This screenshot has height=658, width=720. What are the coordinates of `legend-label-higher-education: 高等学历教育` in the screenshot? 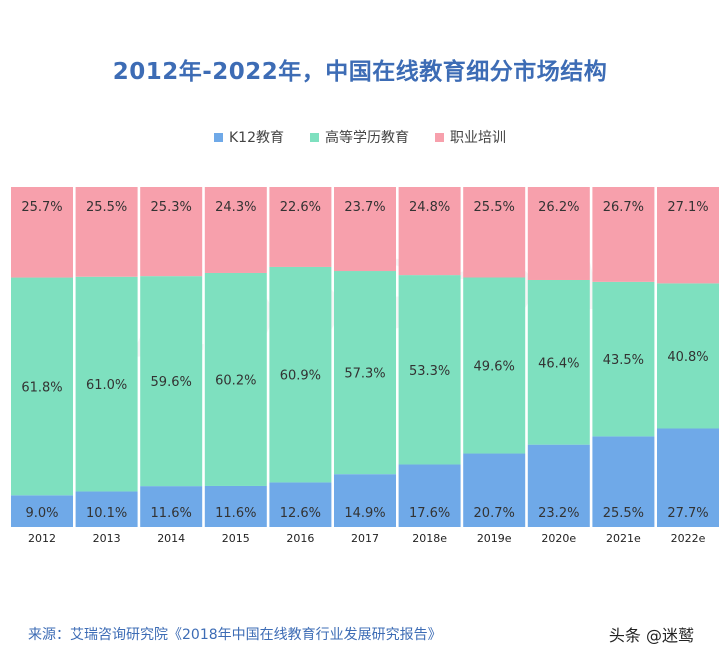 It's located at (367, 138).